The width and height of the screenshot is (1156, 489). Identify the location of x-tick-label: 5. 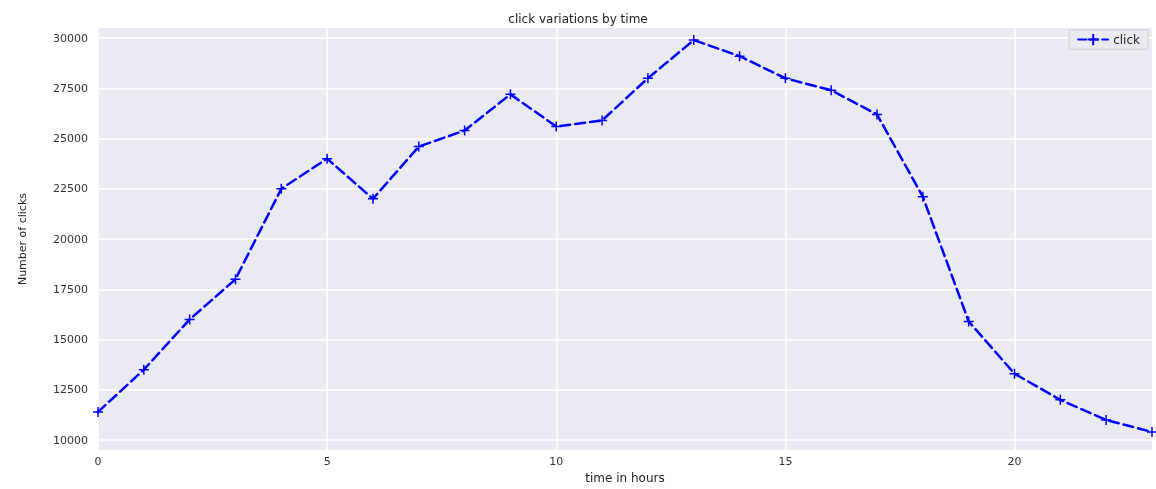
(327, 462).